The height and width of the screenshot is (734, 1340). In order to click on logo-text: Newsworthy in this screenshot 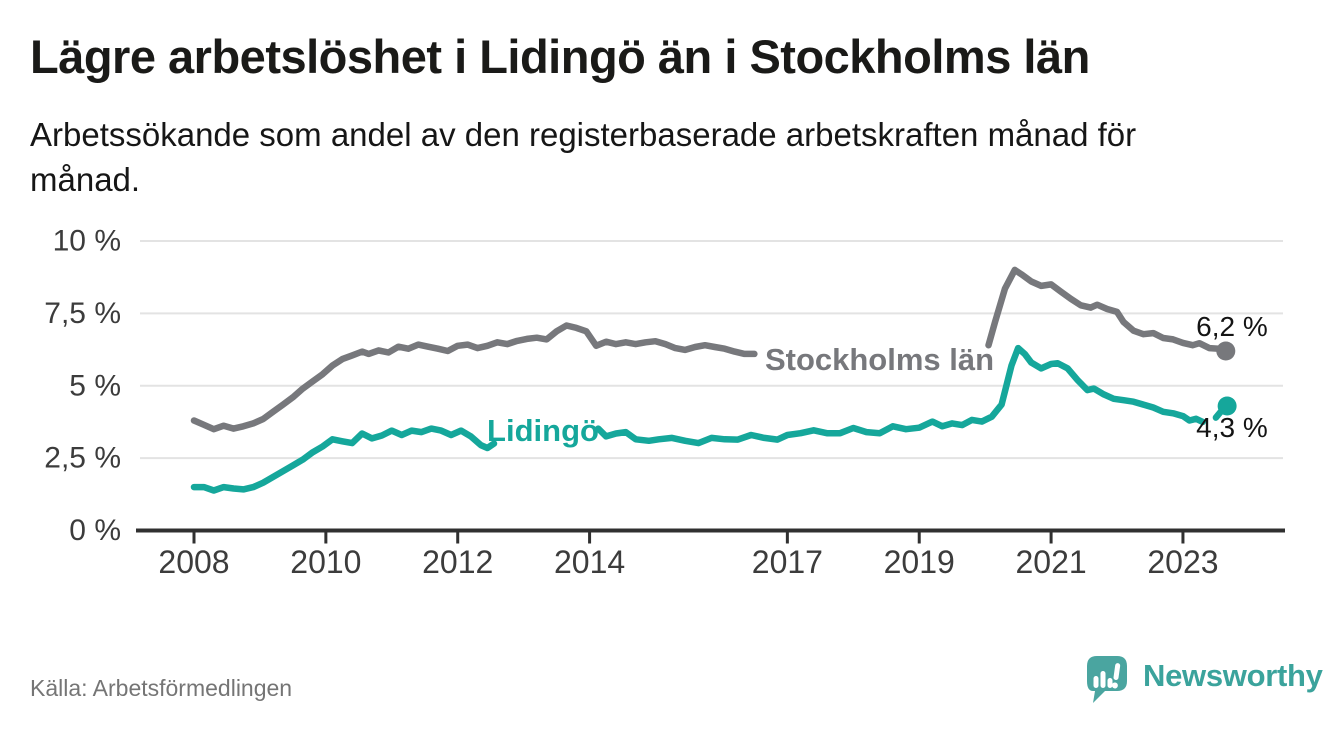, I will do `click(1233, 675)`.